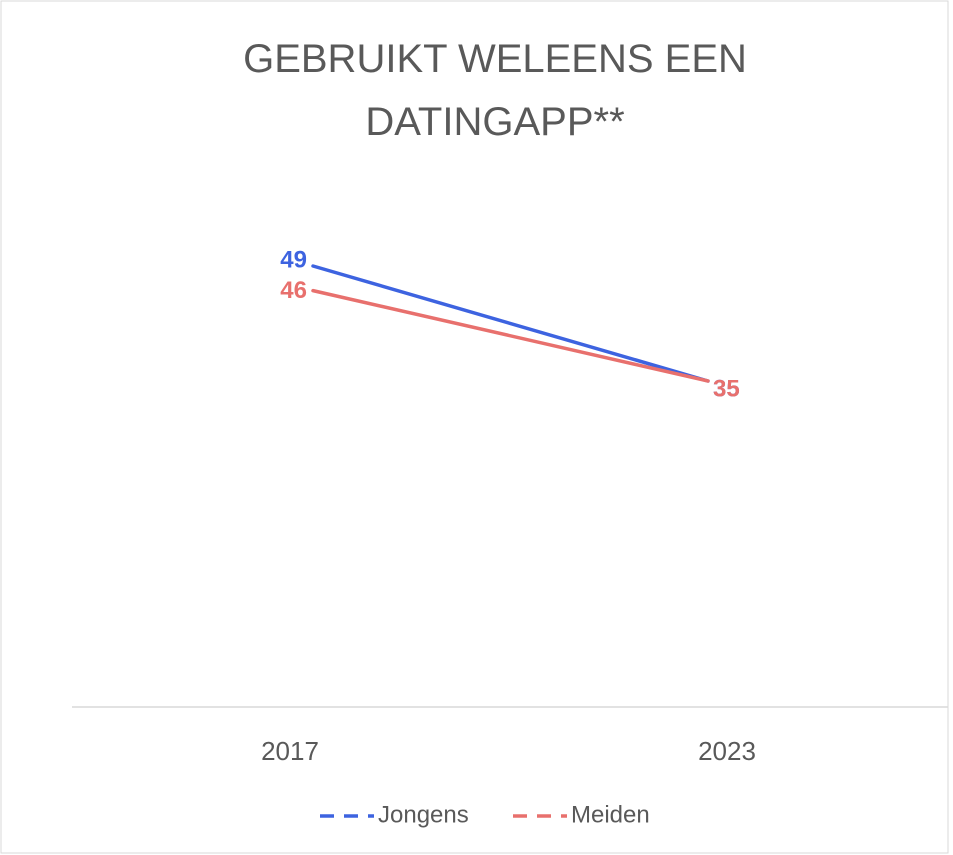 The image size is (953, 855). What do you see at coordinates (610, 814) in the screenshot?
I see `legend-label: Meiden` at bounding box center [610, 814].